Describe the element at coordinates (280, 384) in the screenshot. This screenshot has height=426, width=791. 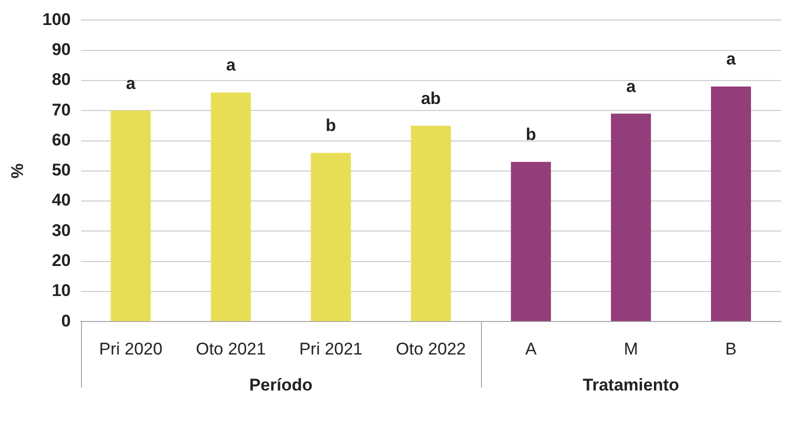
I see `text: Período` at that location.